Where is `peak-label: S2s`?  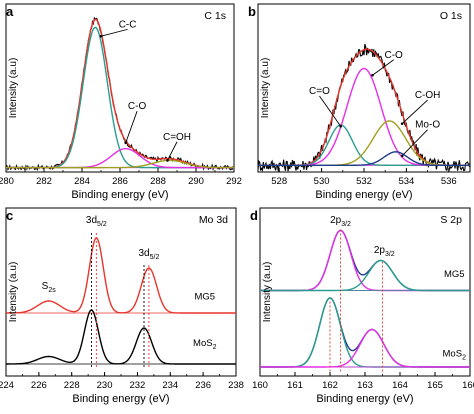 peak-label: S2s is located at coordinates (49, 287).